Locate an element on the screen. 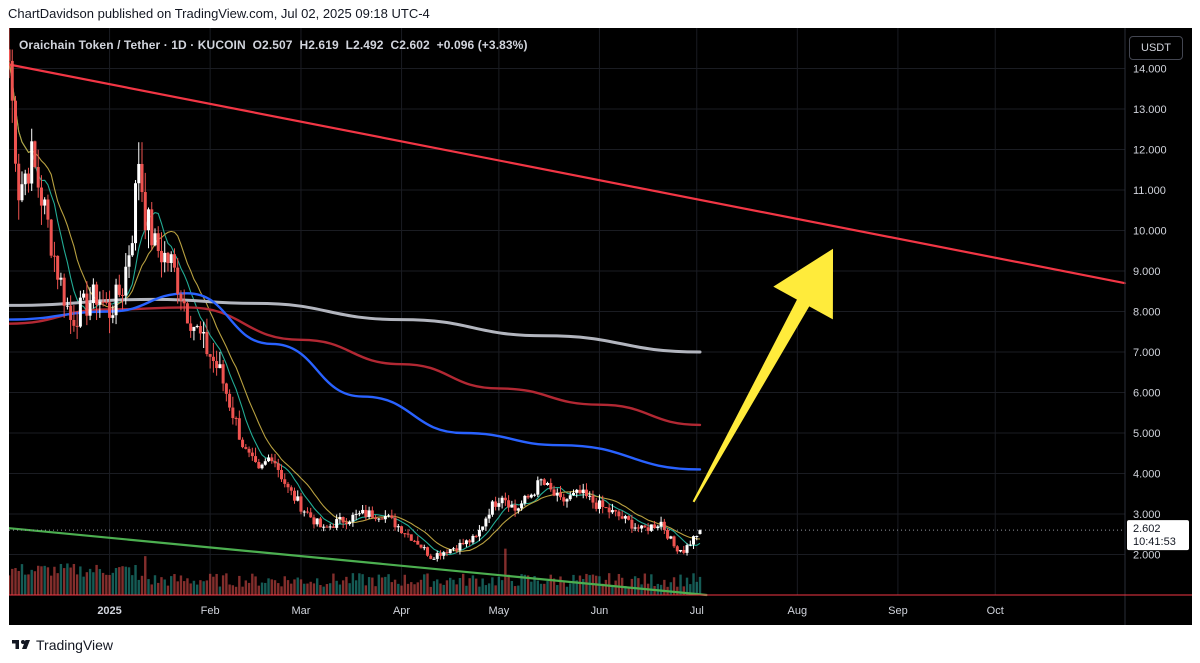 The image size is (1200, 663). symbol-name: Oraichain Token / Tether · 1D · KUCOIN is located at coordinates (132, 45).